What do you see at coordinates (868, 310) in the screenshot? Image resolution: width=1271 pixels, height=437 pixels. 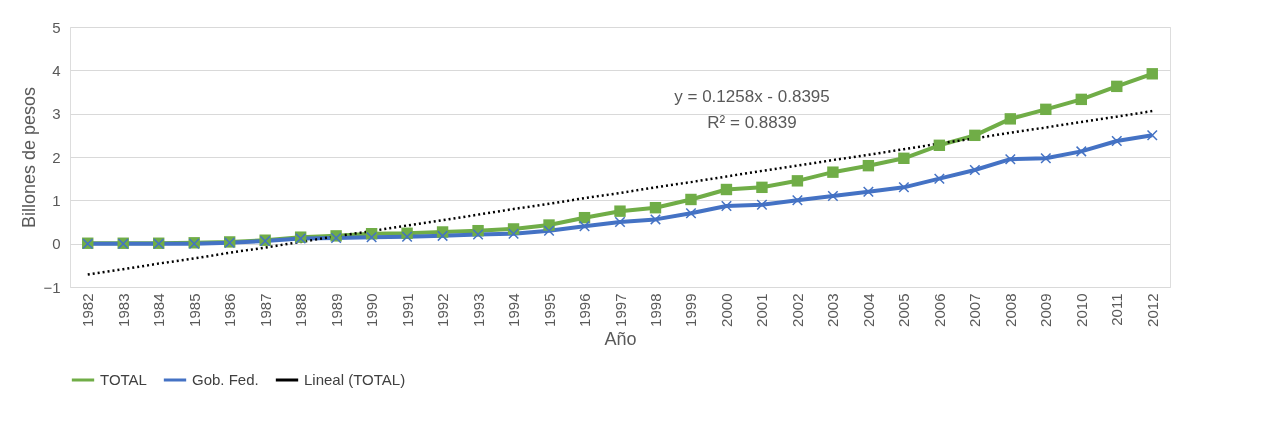 I see `x-tick-label: 2004` at bounding box center [868, 310].